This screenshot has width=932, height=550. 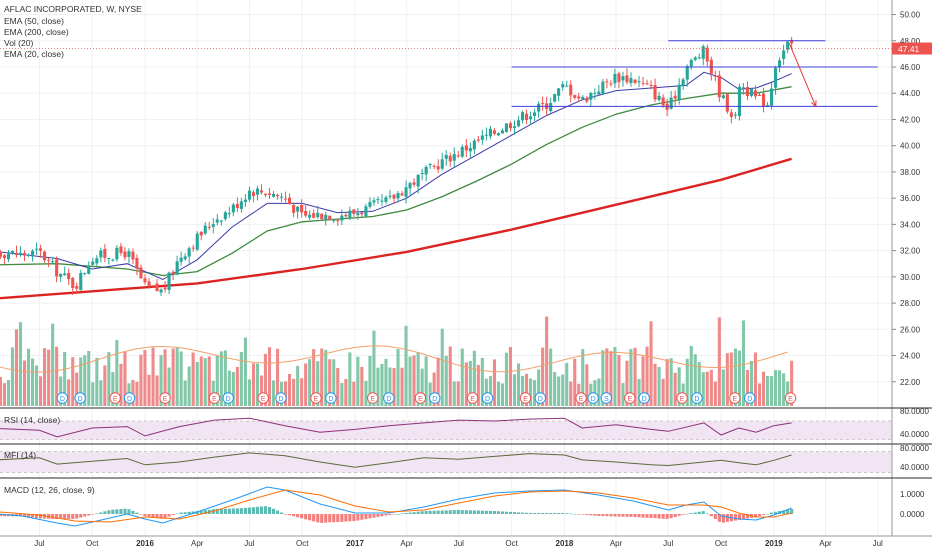 I want to click on x-tick-label: Apr, so click(x=825, y=543).